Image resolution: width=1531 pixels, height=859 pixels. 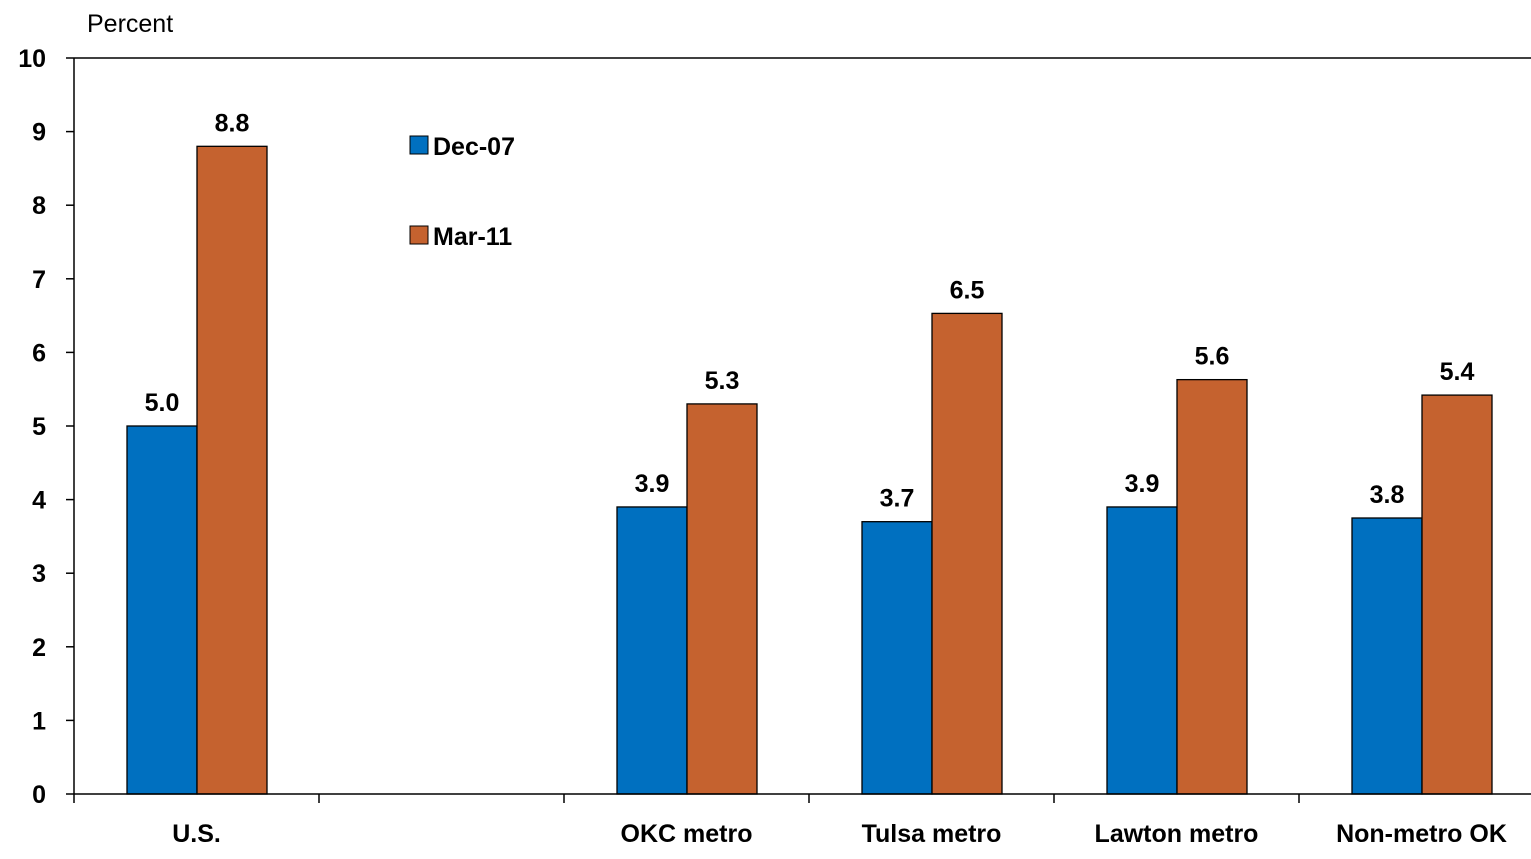 What do you see at coordinates (162, 403) in the screenshot?
I see `bar-value-label: 5.0` at bounding box center [162, 403].